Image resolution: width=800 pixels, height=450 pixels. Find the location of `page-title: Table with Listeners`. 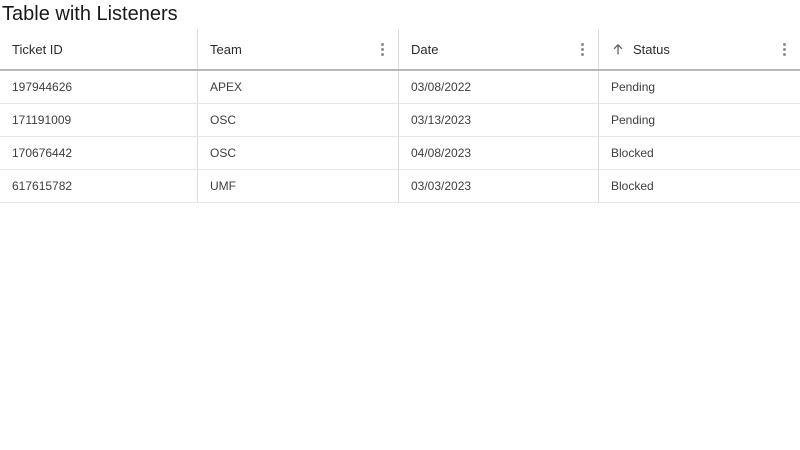

page-title: Table with Listeners is located at coordinates (90, 14).